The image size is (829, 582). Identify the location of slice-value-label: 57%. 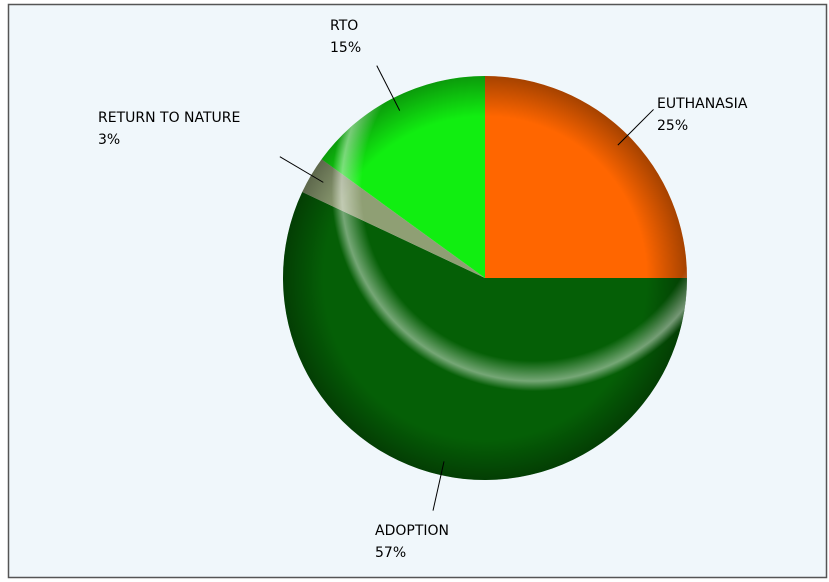
(390, 553).